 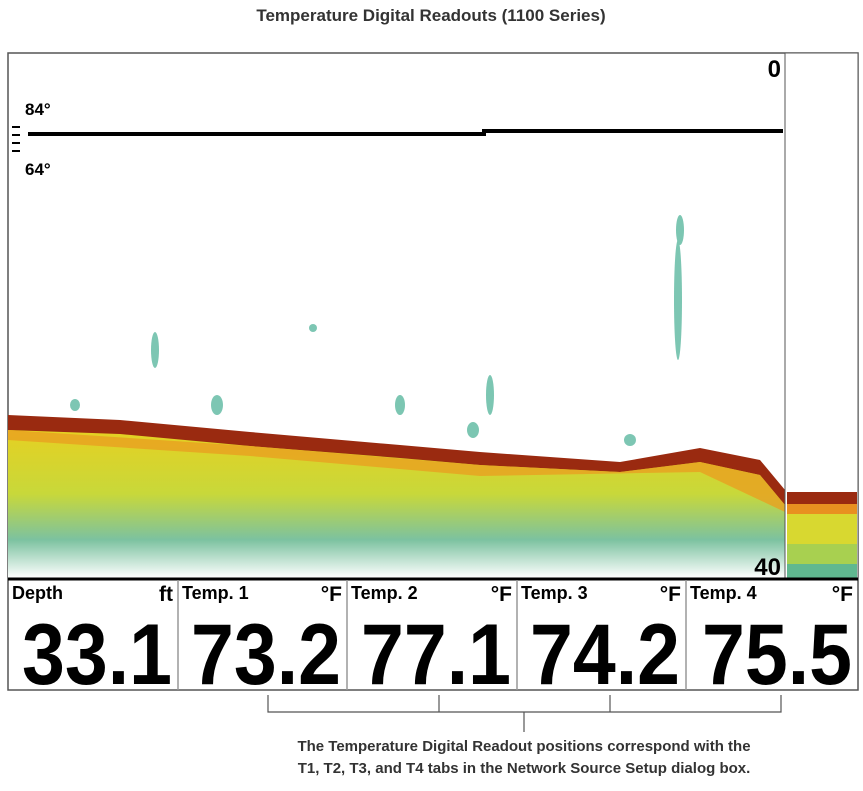 I want to click on readout-label: Depth, so click(x=37, y=593).